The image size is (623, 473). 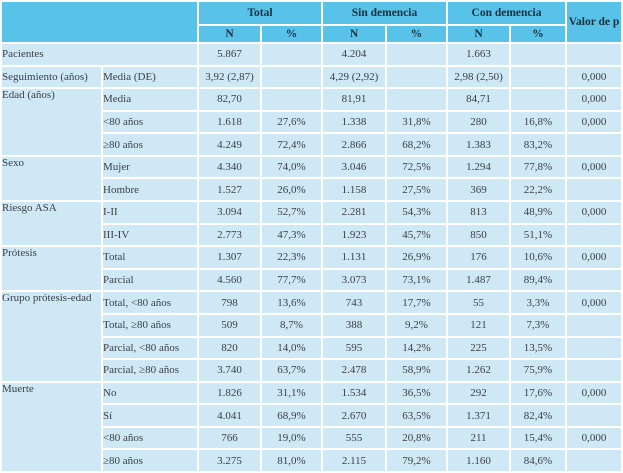 I want to click on total-pct-cell: 26,0%, so click(x=292, y=190).